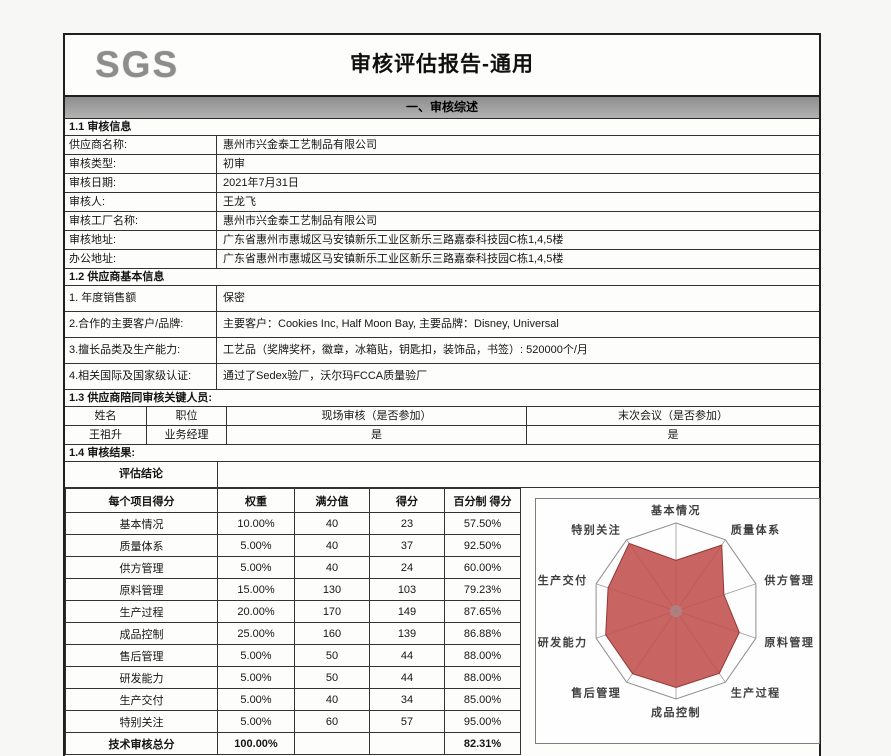 The height and width of the screenshot is (756, 891). I want to click on score-row-cell: 130, so click(332, 589).